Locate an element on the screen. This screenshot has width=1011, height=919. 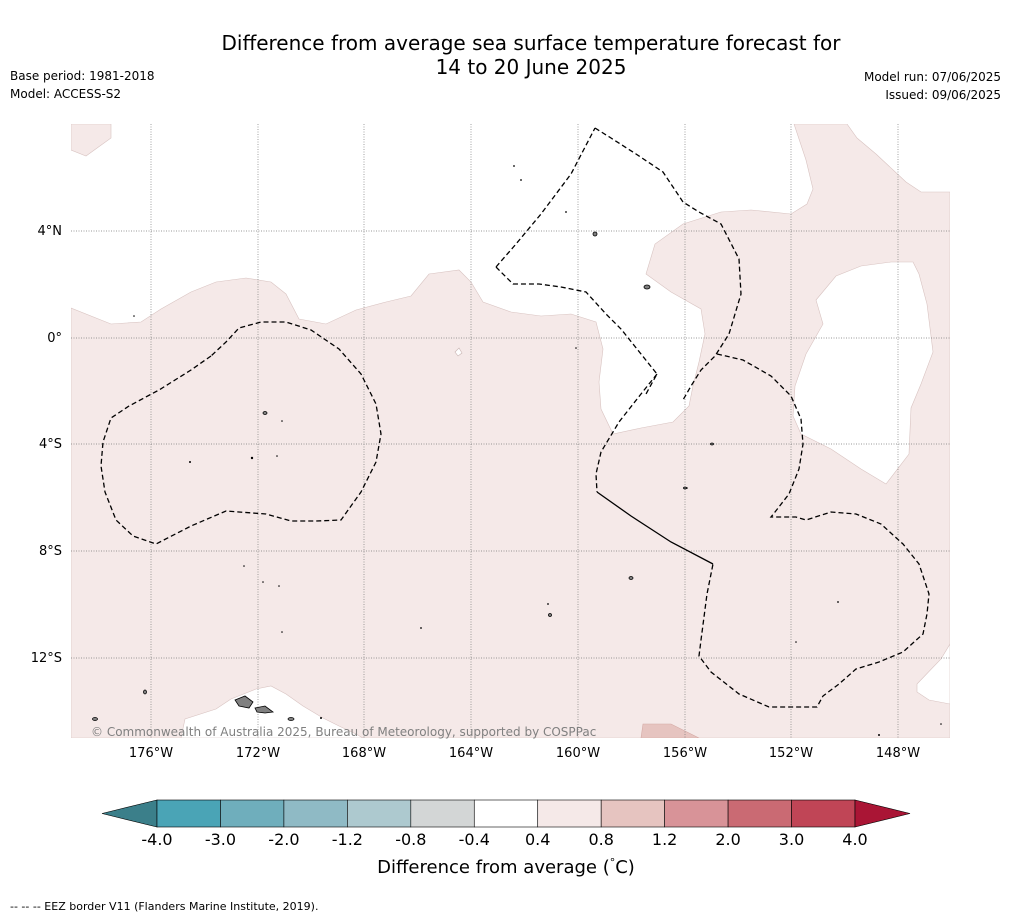
title-line-2: 14 to 20 June 2025 is located at coordinates (531, 67).